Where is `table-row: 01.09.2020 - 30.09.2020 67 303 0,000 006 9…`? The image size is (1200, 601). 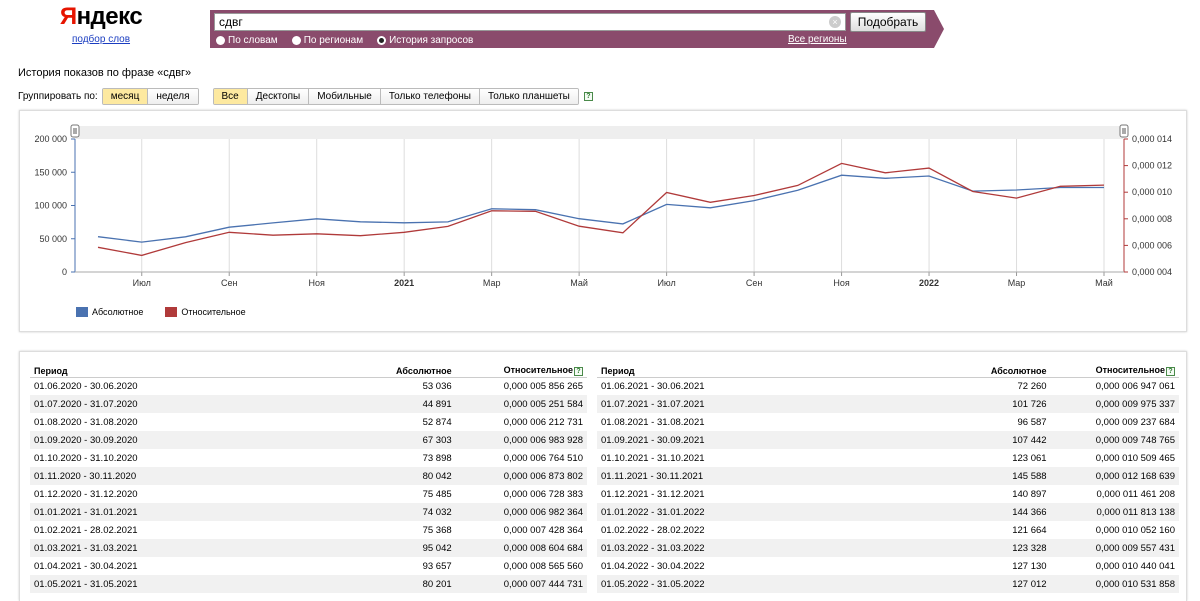 table-row: 01.09.2020 - 30.09.2020 67 303 0,000 006 9… is located at coordinates (308, 440).